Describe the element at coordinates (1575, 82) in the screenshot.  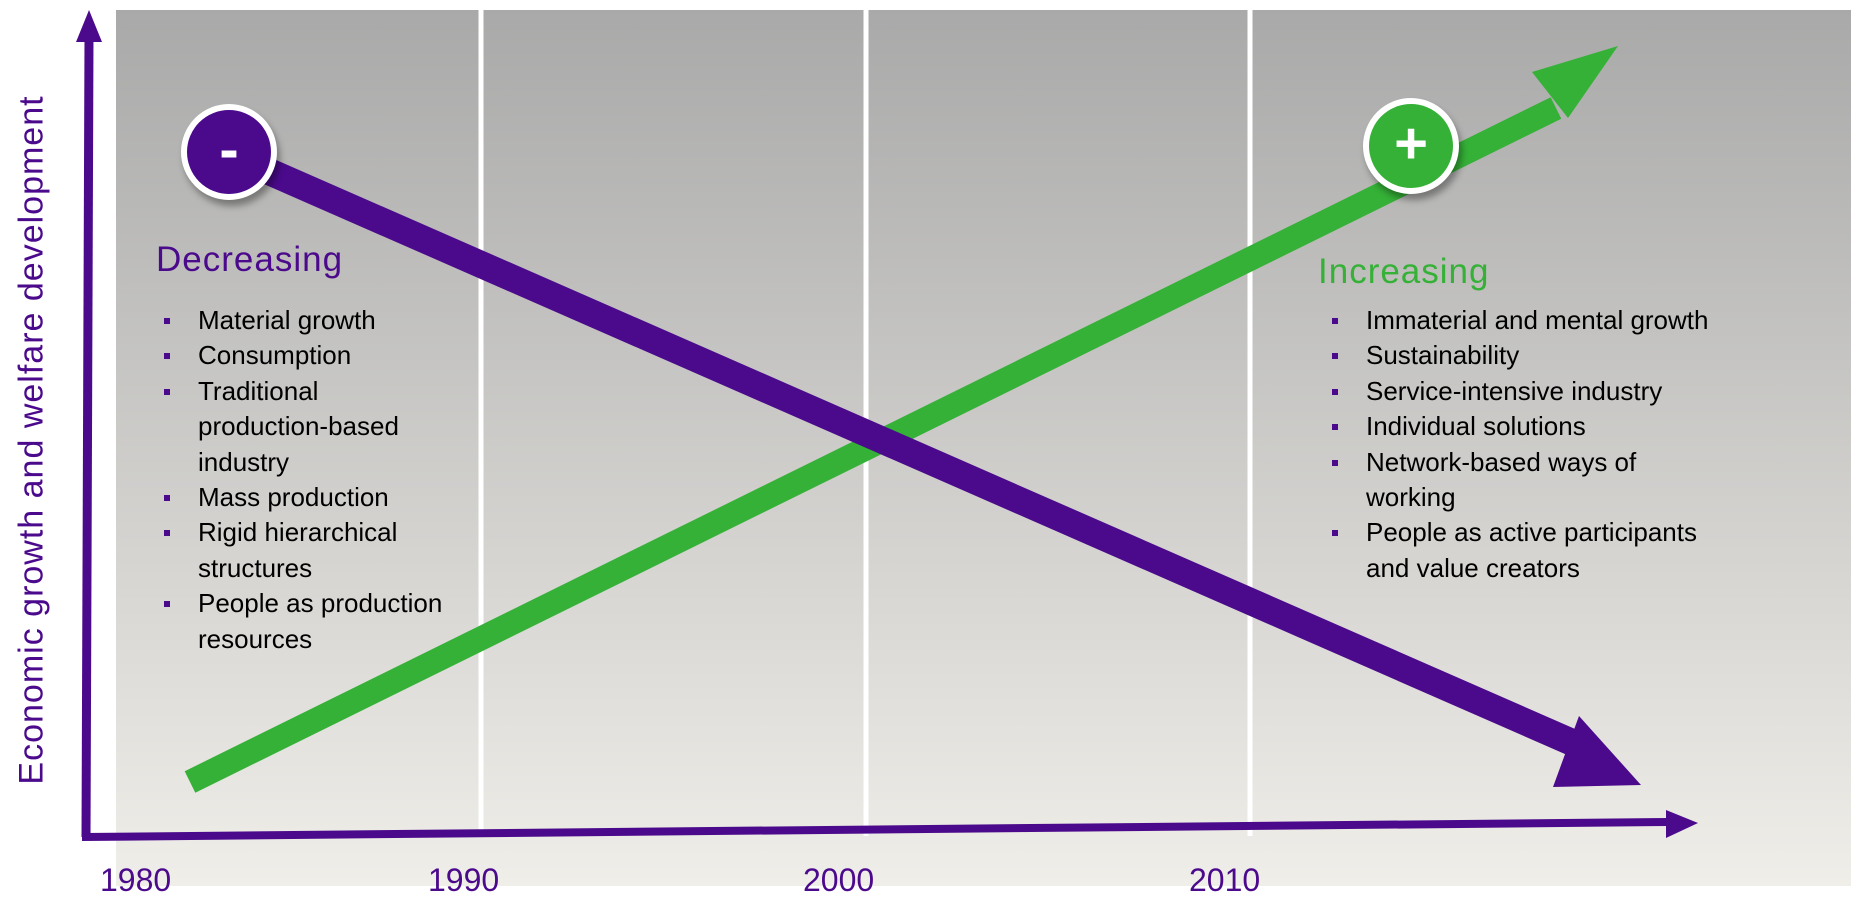
I see `increasing-trend-arrow-icon` at that location.